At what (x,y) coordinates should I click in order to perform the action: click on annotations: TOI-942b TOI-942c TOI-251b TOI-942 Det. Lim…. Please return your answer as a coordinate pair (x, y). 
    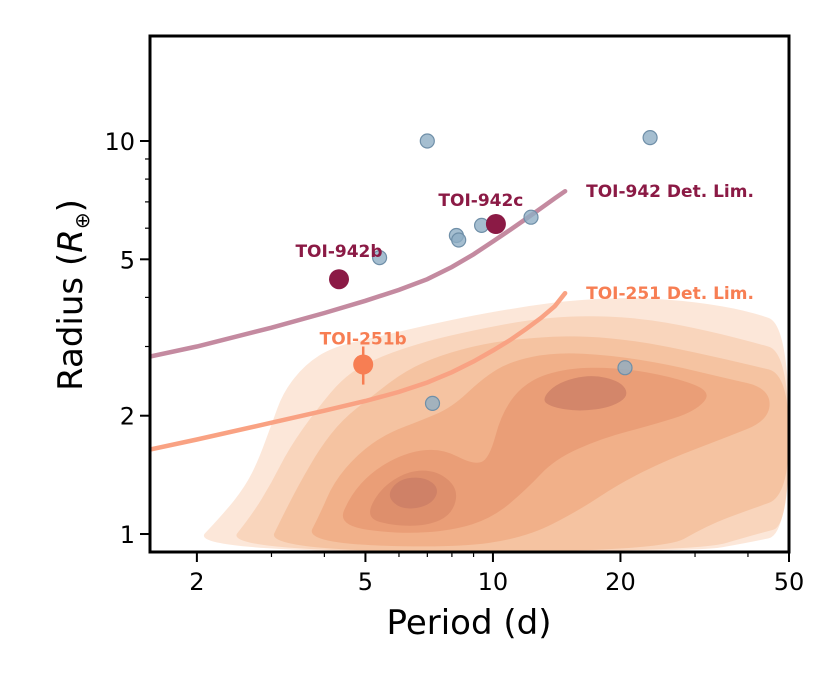
    Looking at the image, I should click on (524, 265).